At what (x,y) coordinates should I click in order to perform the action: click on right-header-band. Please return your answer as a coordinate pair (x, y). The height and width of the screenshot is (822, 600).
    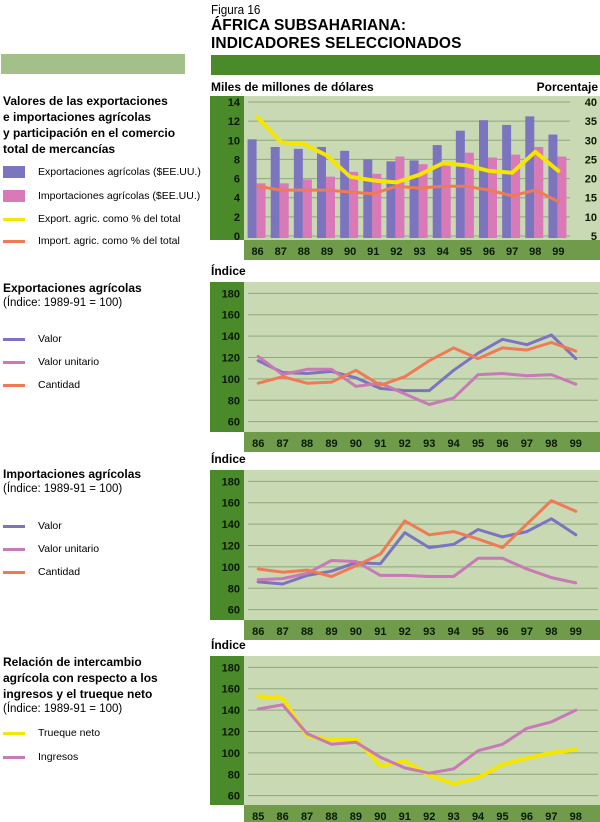
    Looking at the image, I should click on (405, 65).